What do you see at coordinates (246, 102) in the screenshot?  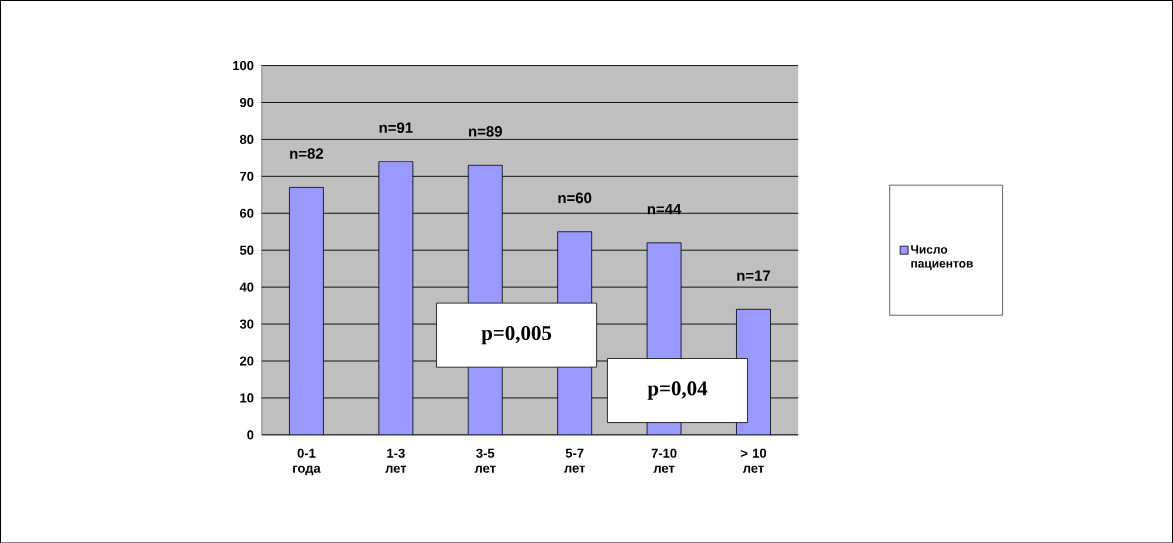 I see `y-tick-label: 90` at bounding box center [246, 102].